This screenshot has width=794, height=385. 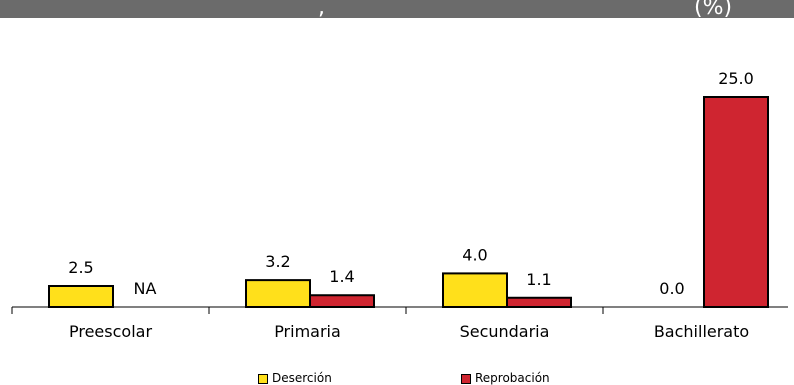 I want to click on data-label: 1.4, so click(x=341, y=276).